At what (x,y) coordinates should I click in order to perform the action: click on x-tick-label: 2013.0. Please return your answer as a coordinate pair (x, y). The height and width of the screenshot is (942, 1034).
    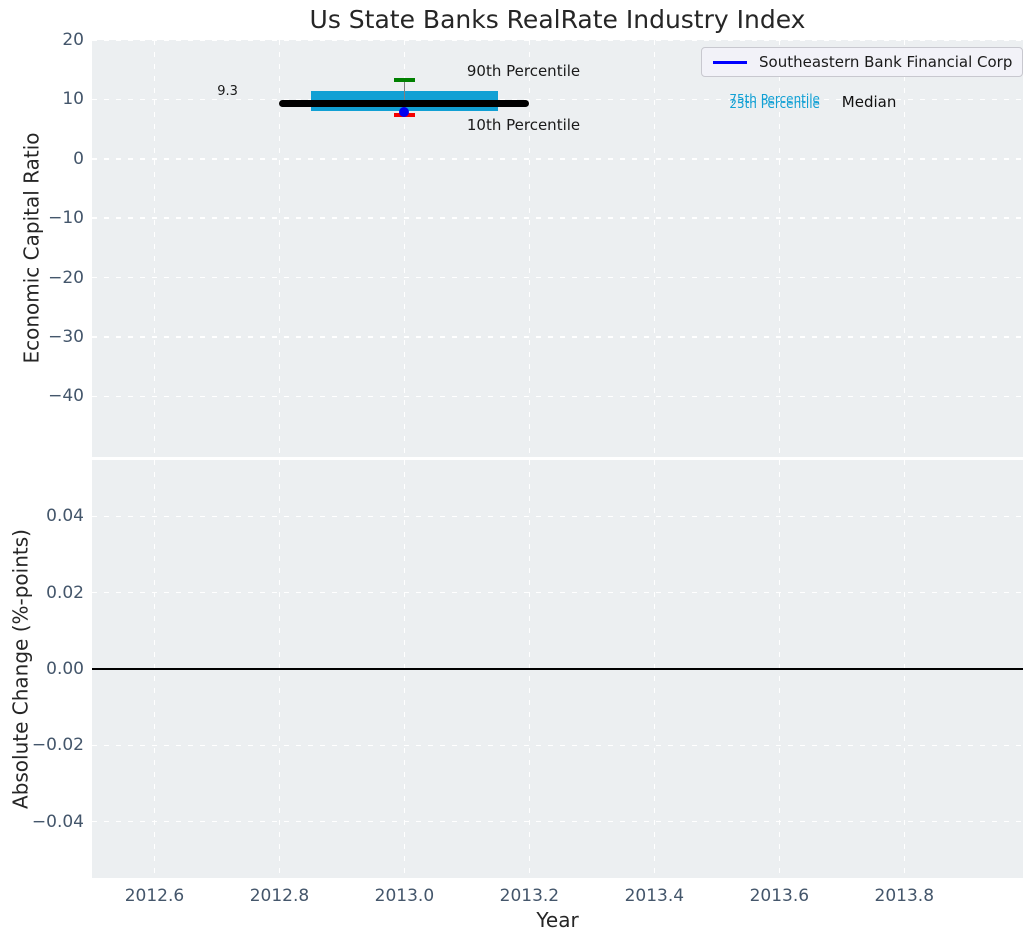
    Looking at the image, I should click on (404, 896).